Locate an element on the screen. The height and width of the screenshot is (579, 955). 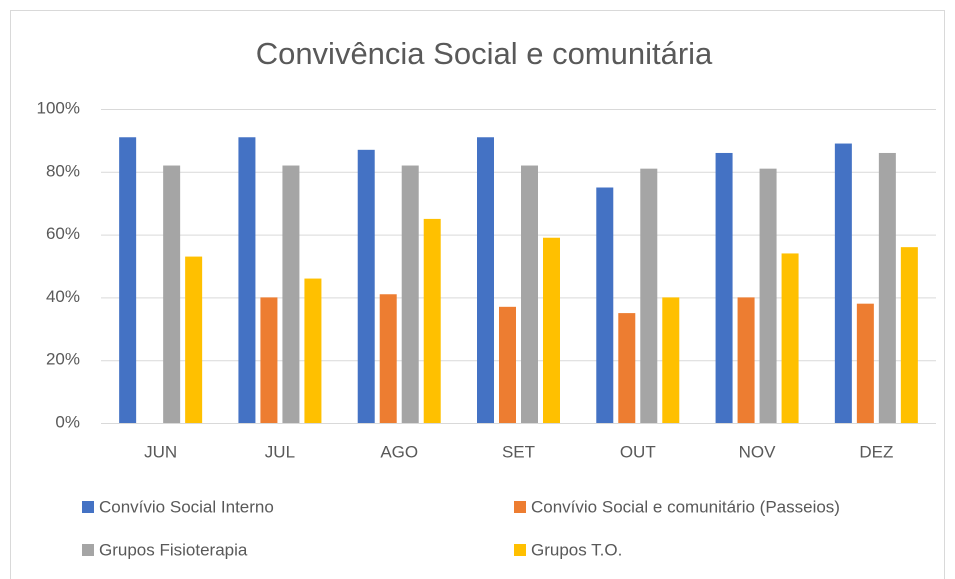
y-tick-label: 100% is located at coordinates (58, 107).